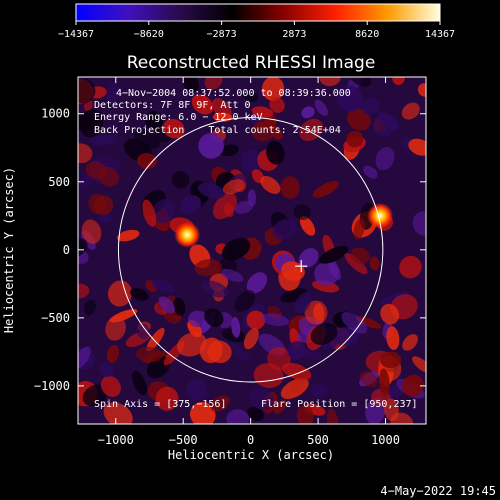  I want to click on annotation-time-range: 4−Nov−2004 08:37:52.000 to 08:39:36.000, so click(233, 93).